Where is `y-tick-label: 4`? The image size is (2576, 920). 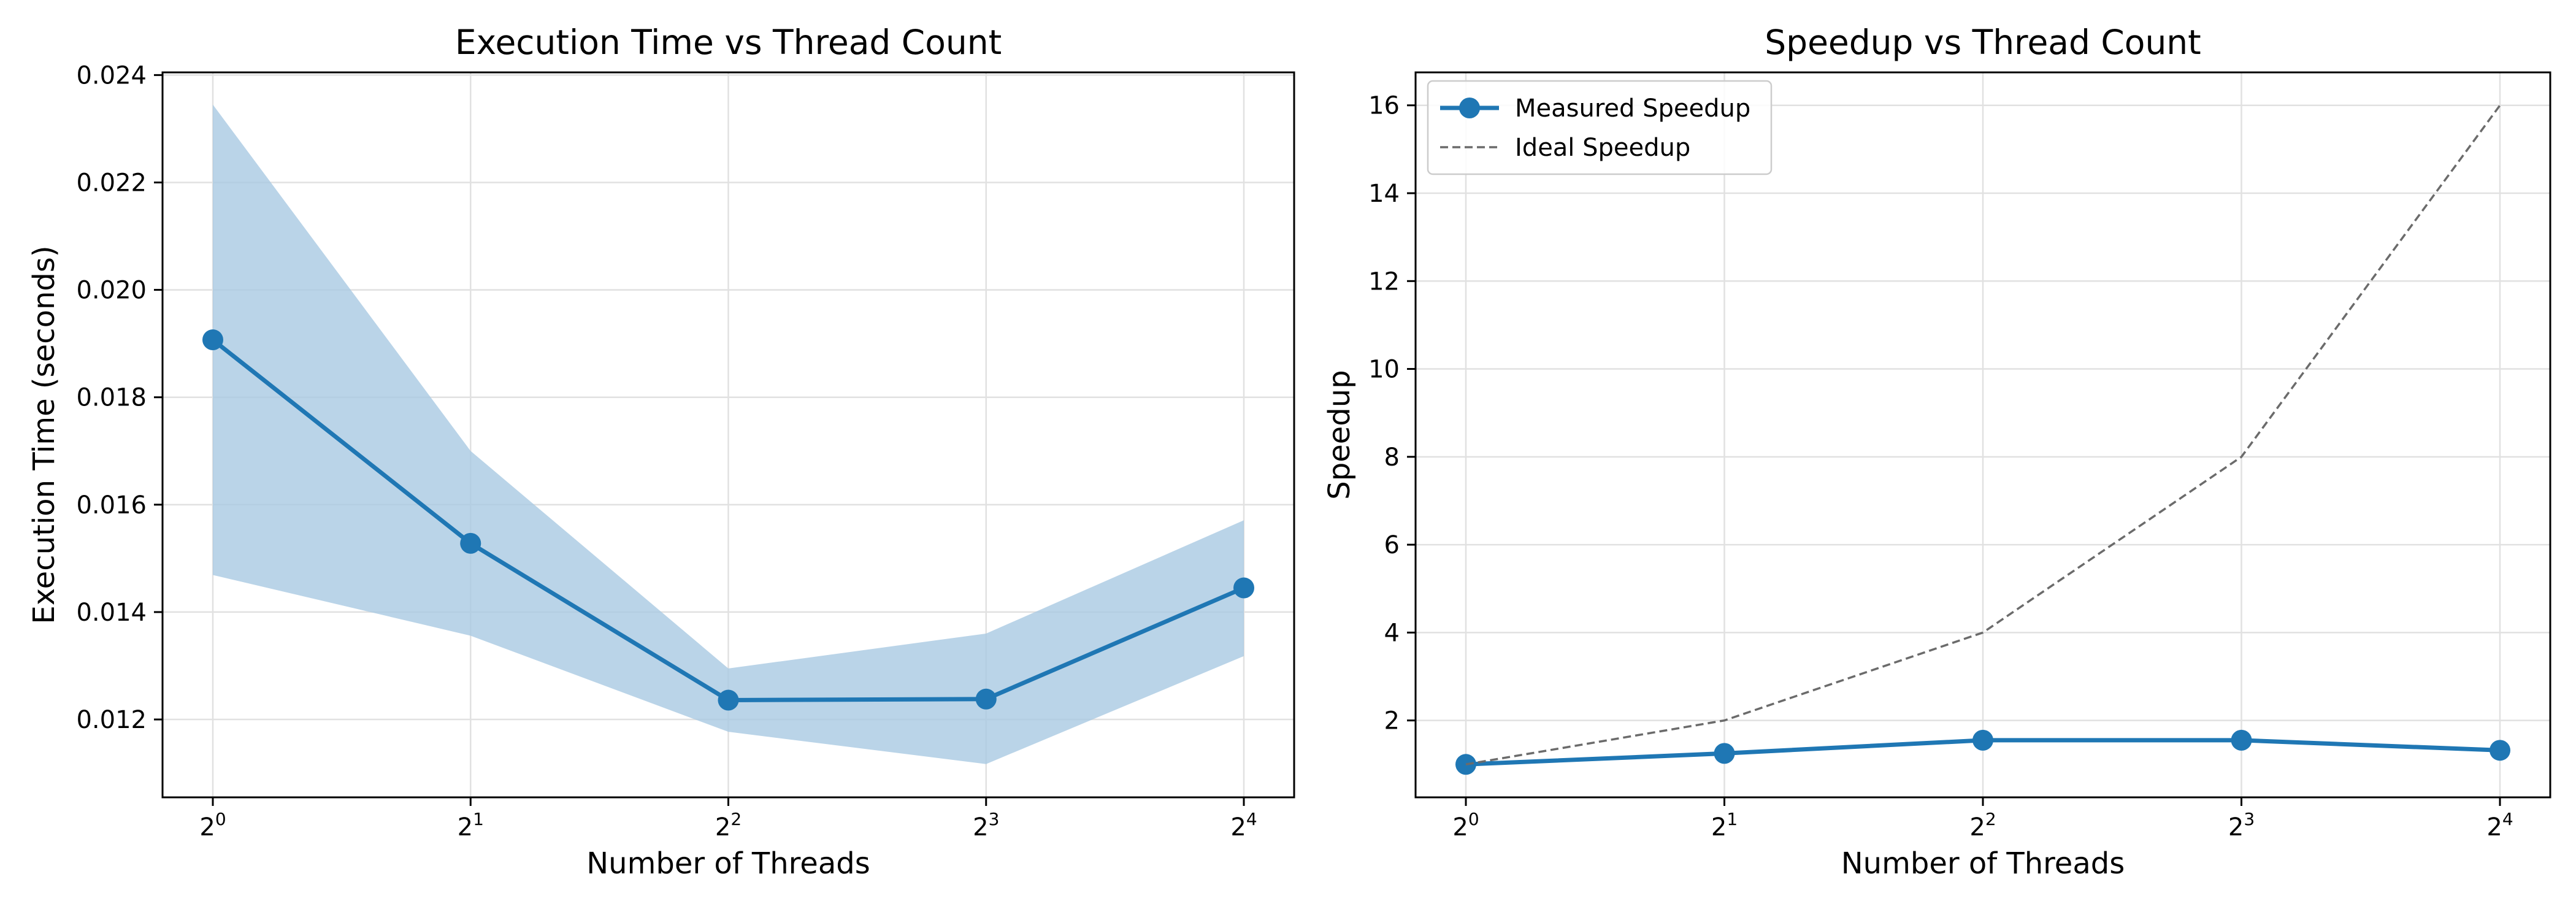
y-tick-label: 4 is located at coordinates (1392, 633).